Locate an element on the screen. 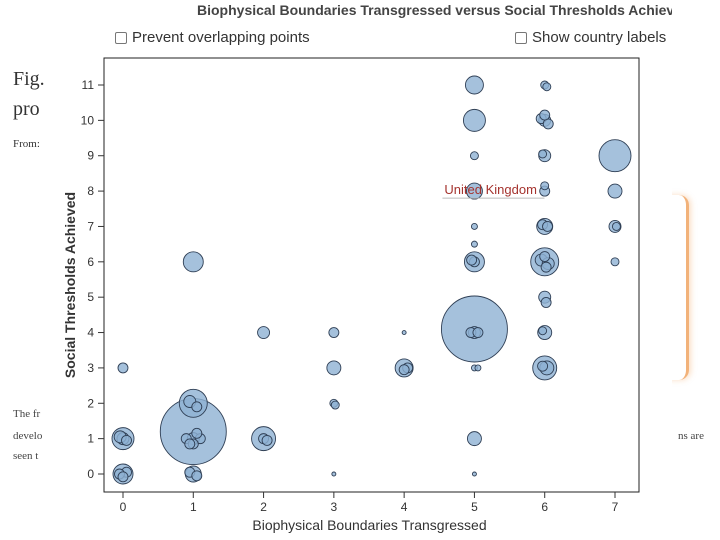 The height and width of the screenshot is (540, 720). background-accent-panel is located at coordinates (677, 287).